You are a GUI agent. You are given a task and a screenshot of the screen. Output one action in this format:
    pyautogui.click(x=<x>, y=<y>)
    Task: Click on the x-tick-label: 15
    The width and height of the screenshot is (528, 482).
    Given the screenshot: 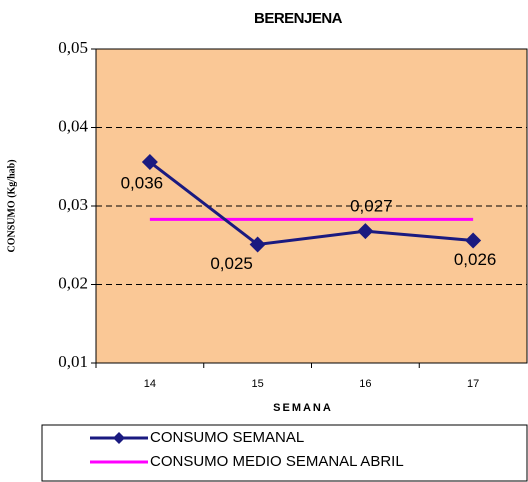 What is the action you would take?
    pyautogui.click(x=258, y=384)
    